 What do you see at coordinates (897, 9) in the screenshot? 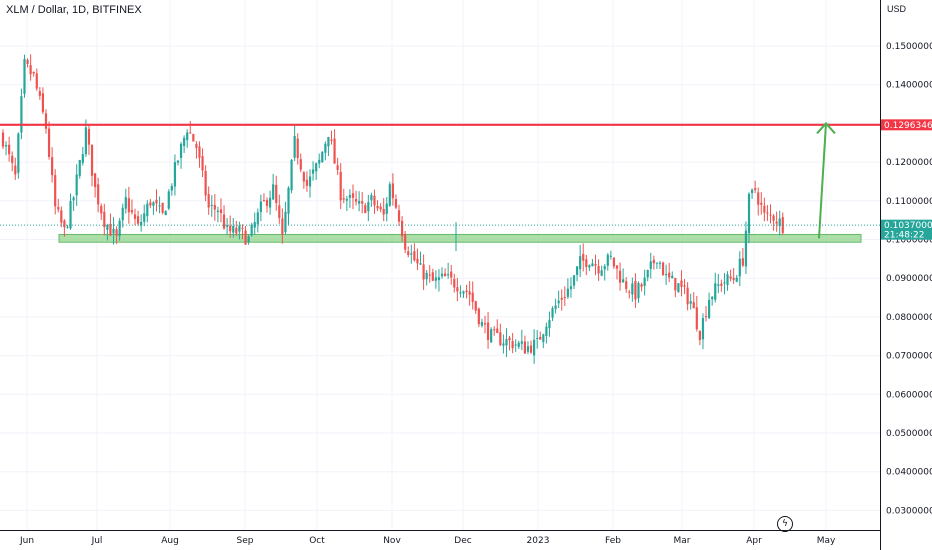
I see `currency-label: USD` at bounding box center [897, 9].